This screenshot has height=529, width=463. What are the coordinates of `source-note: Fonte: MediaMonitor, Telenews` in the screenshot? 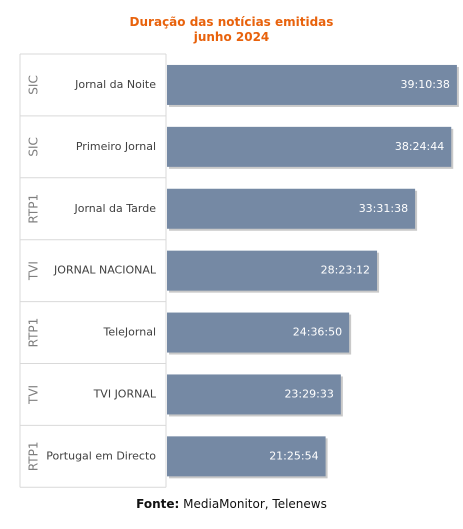 It's located at (231, 504).